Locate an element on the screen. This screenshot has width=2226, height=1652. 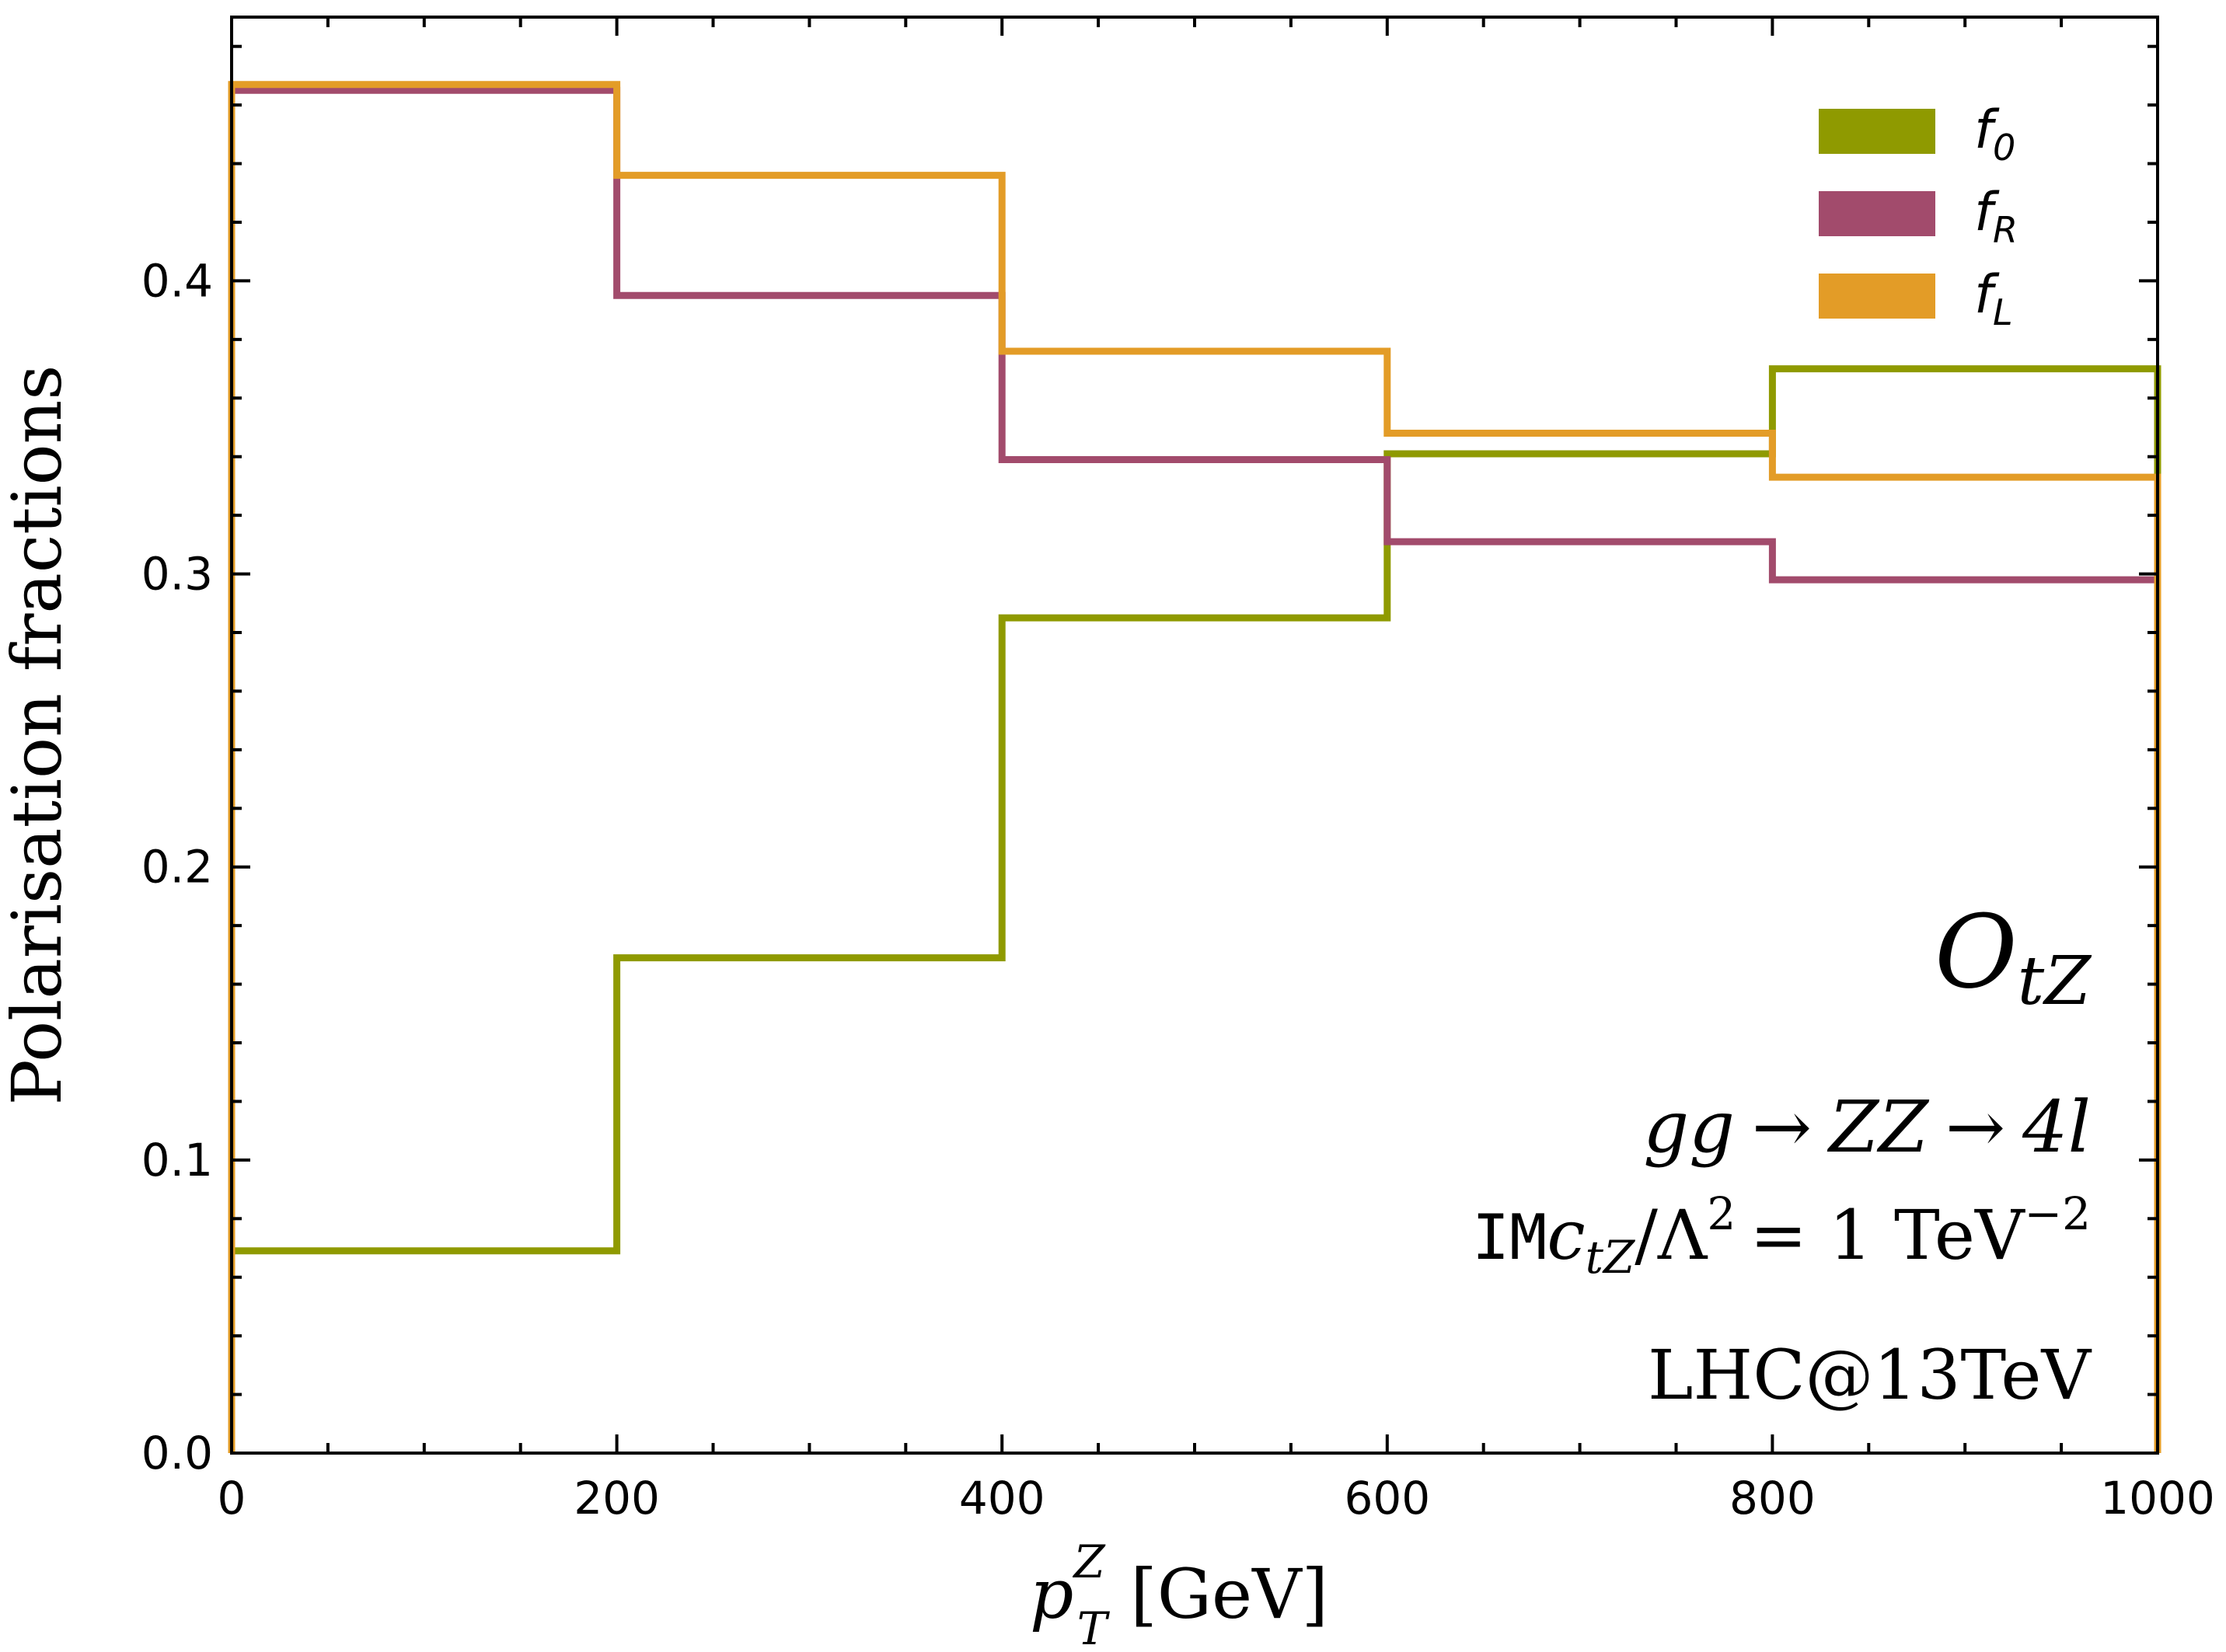
process-label: gg → ZZ → 4l is located at coordinates (1867, 1127).